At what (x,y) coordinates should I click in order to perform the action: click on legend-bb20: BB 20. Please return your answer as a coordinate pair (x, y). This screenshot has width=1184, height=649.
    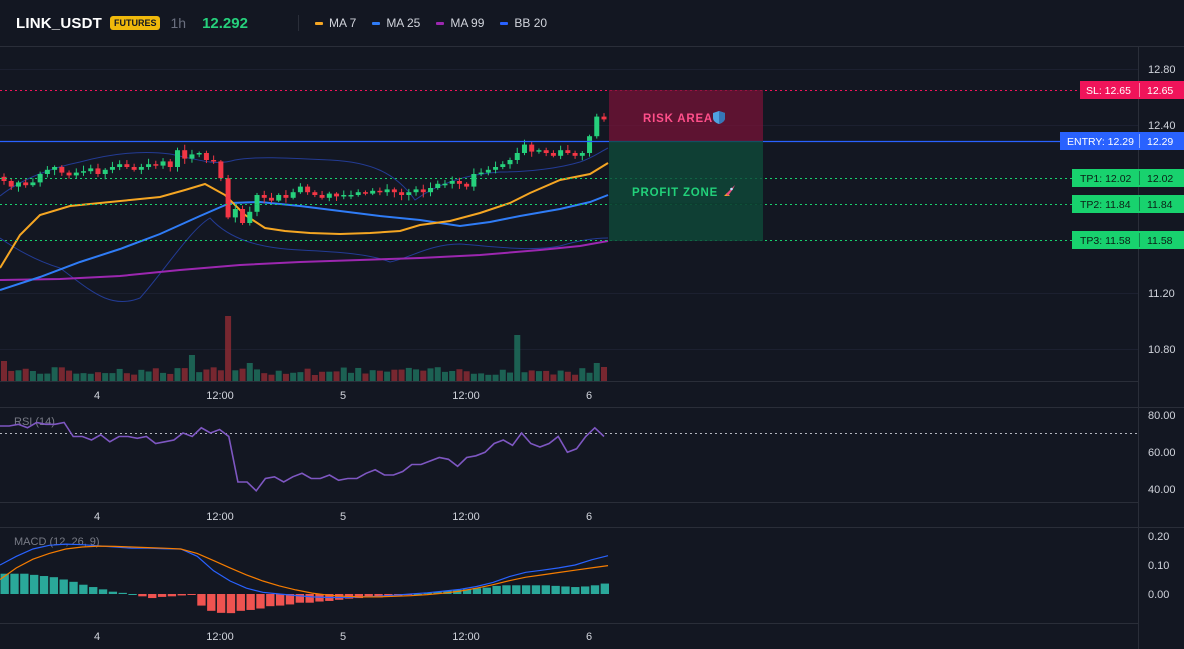
    Looking at the image, I should click on (523, 23).